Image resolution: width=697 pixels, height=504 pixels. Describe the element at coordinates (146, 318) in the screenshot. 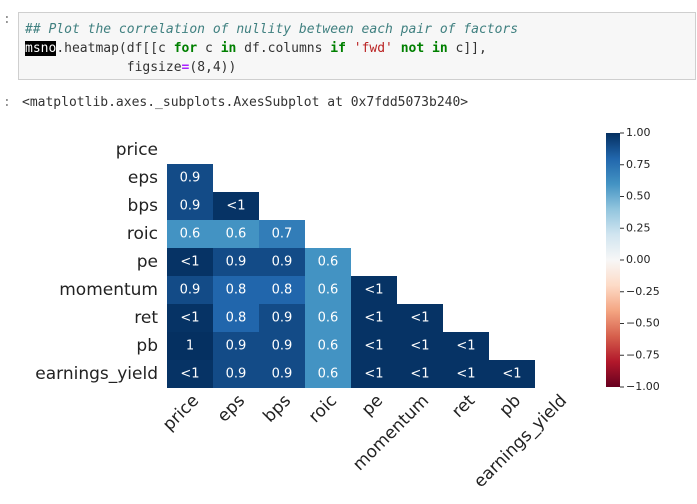

I see `row-label: ret` at that location.